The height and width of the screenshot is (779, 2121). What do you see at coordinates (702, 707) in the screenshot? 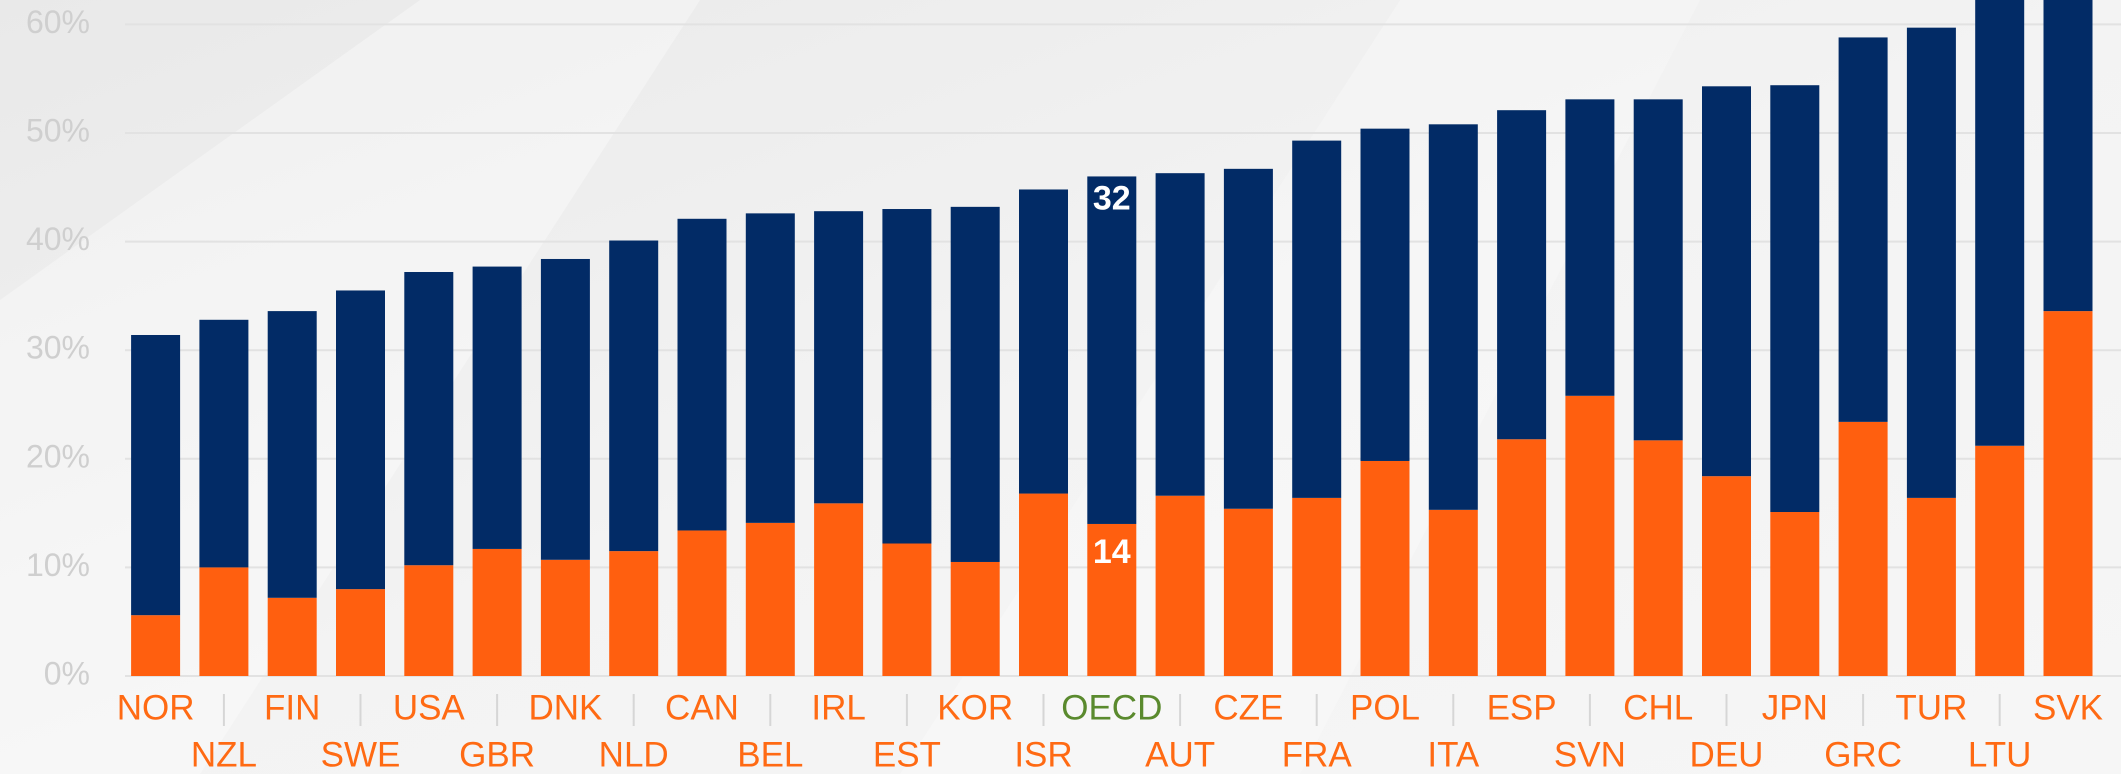
I see `x-tick-label: CAN` at bounding box center [702, 707].